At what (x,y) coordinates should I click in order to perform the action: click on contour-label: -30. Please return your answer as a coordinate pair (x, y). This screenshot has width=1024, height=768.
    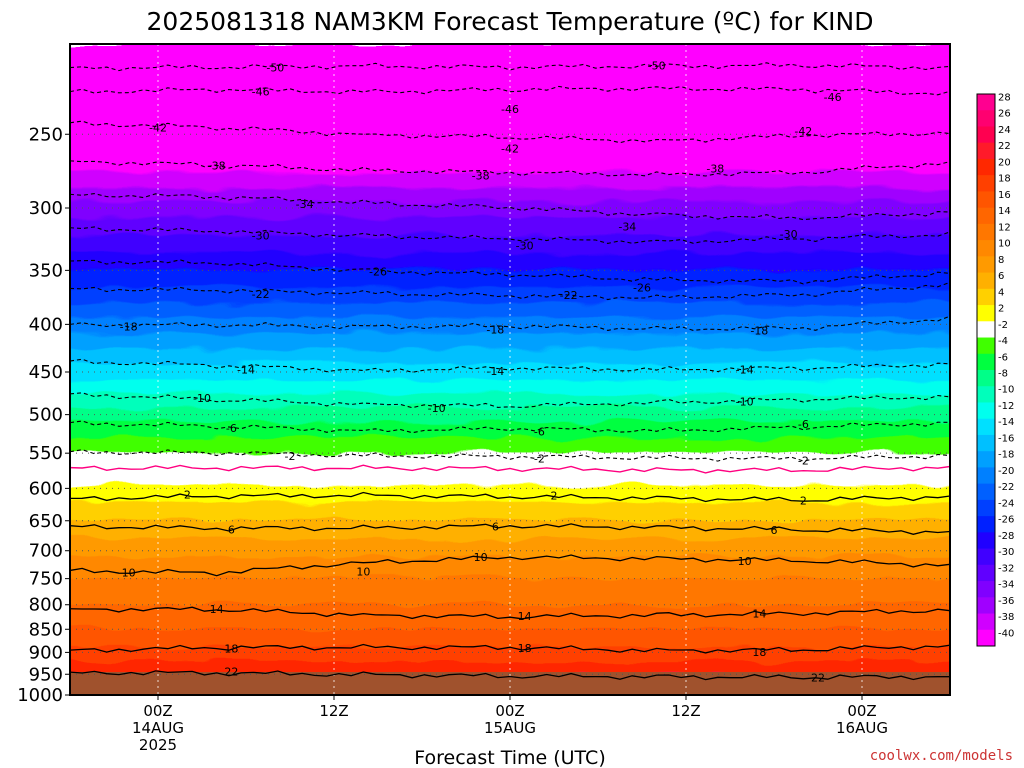
    Looking at the image, I should click on (525, 245).